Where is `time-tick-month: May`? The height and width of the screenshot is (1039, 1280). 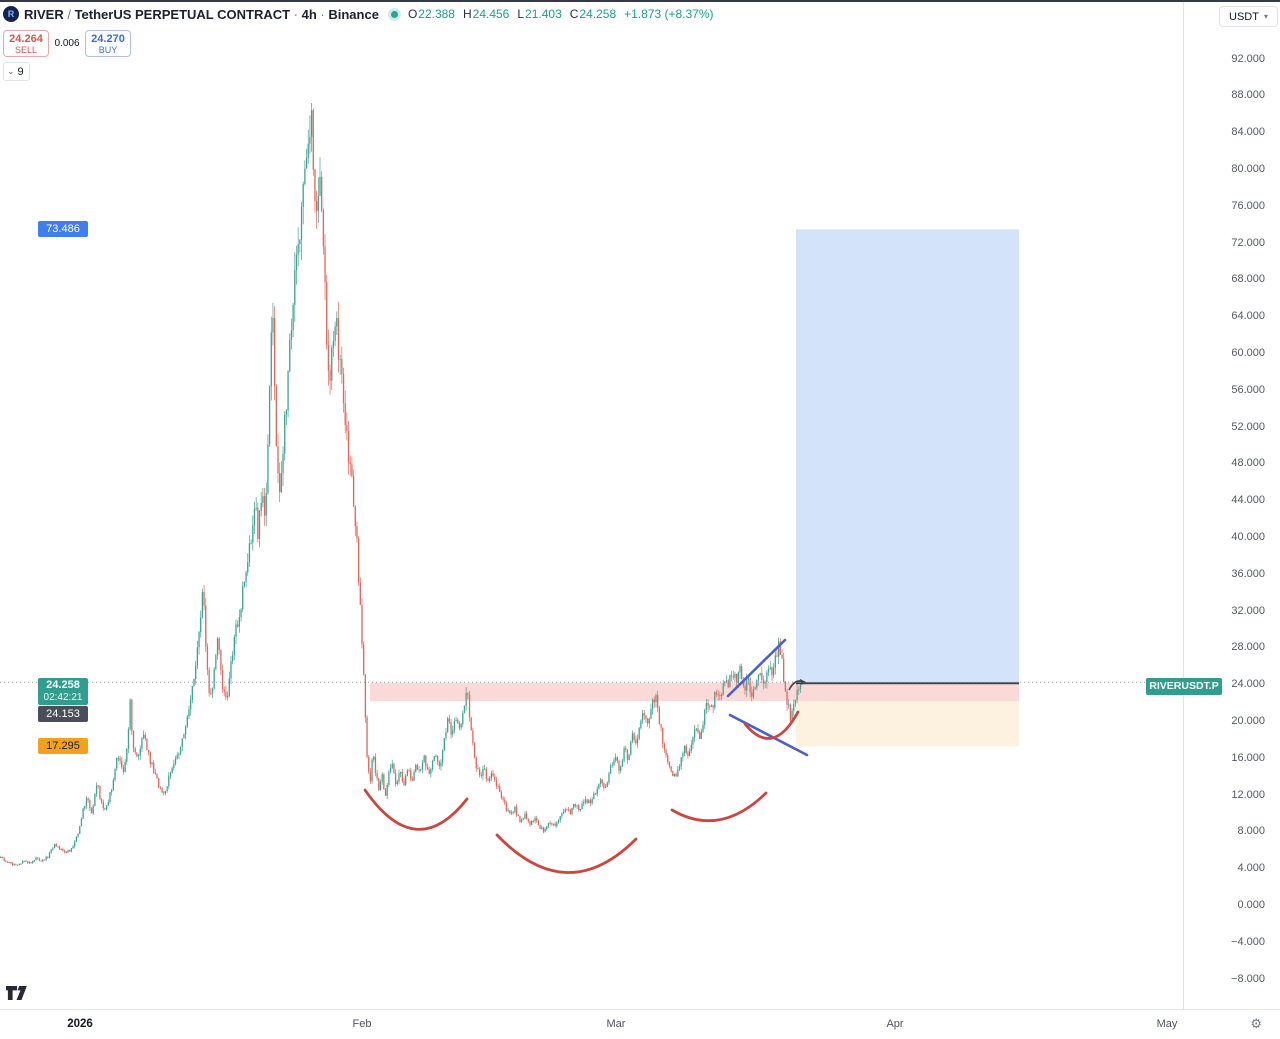 time-tick-month: May is located at coordinates (1167, 1024).